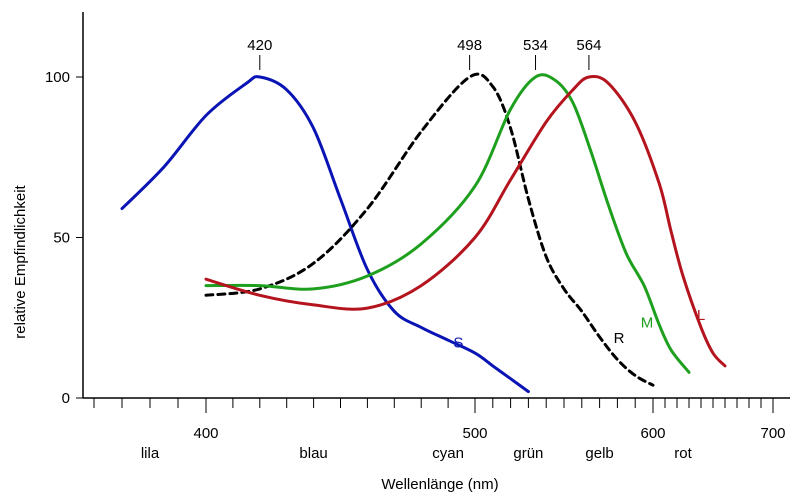  I want to click on color-band-label: gelb, so click(599, 453).